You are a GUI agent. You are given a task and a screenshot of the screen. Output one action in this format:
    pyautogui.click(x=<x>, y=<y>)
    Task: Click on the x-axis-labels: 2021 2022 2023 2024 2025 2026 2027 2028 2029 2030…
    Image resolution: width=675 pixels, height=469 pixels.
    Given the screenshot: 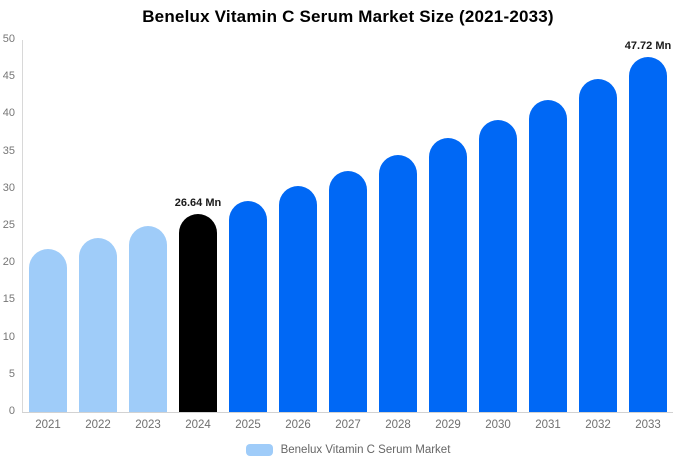 What is the action you would take?
    pyautogui.click(x=348, y=425)
    